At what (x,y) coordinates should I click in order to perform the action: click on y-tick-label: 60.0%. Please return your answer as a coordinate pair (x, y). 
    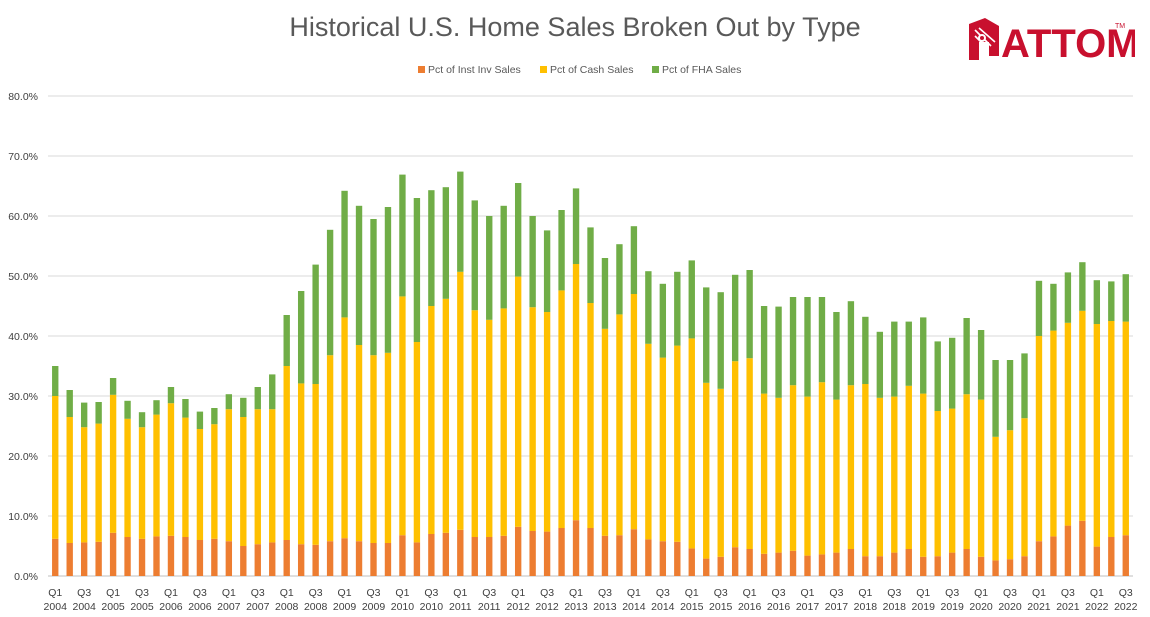
    Looking at the image, I should click on (23, 217).